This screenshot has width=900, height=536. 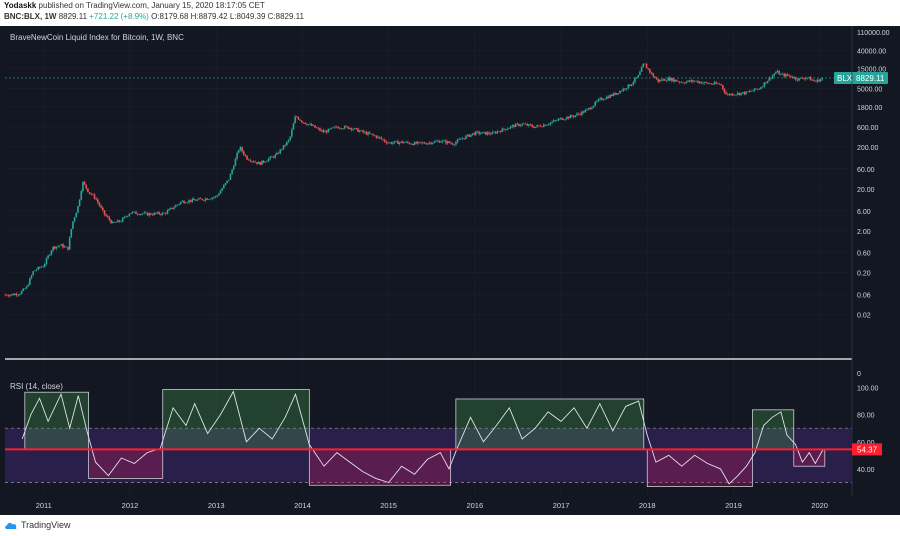 What do you see at coordinates (868, 422) in the screenshot?
I see `rsi-axis: 100.00 80.00 60.00 40.00 0` at bounding box center [868, 422].